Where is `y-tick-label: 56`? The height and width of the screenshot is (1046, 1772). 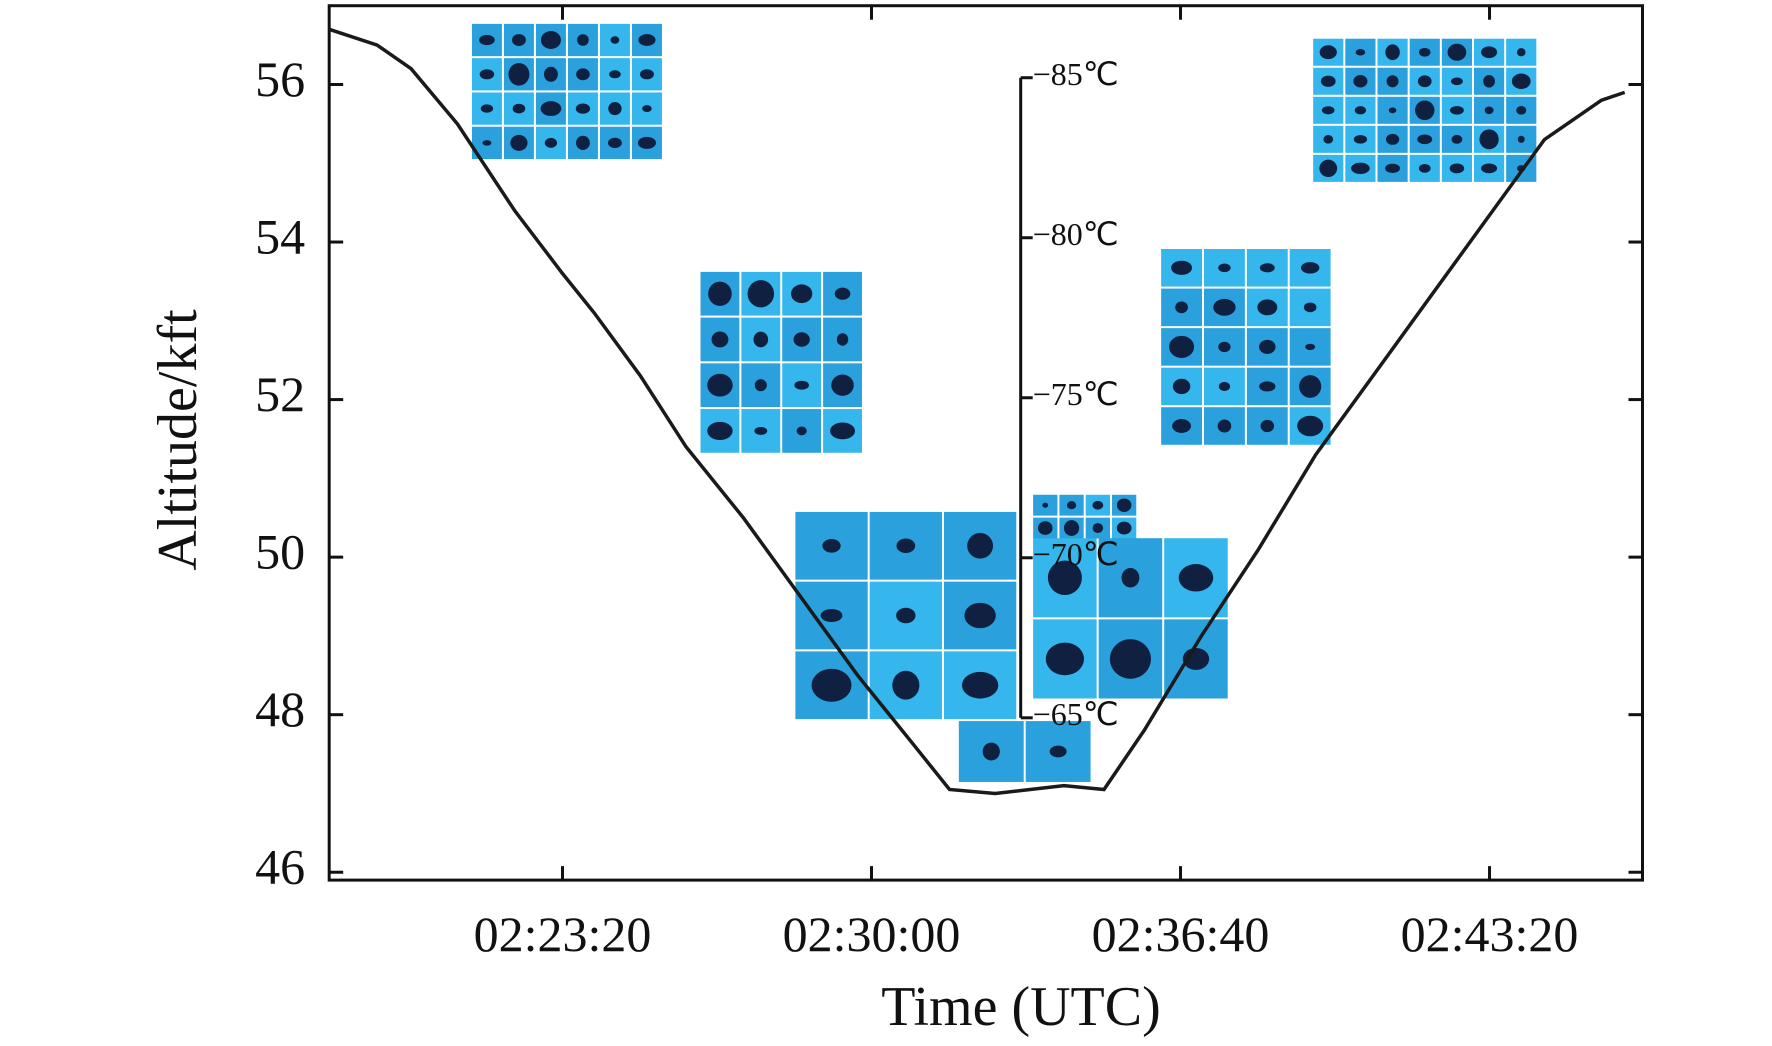
y-tick-label: 56 is located at coordinates (280, 79).